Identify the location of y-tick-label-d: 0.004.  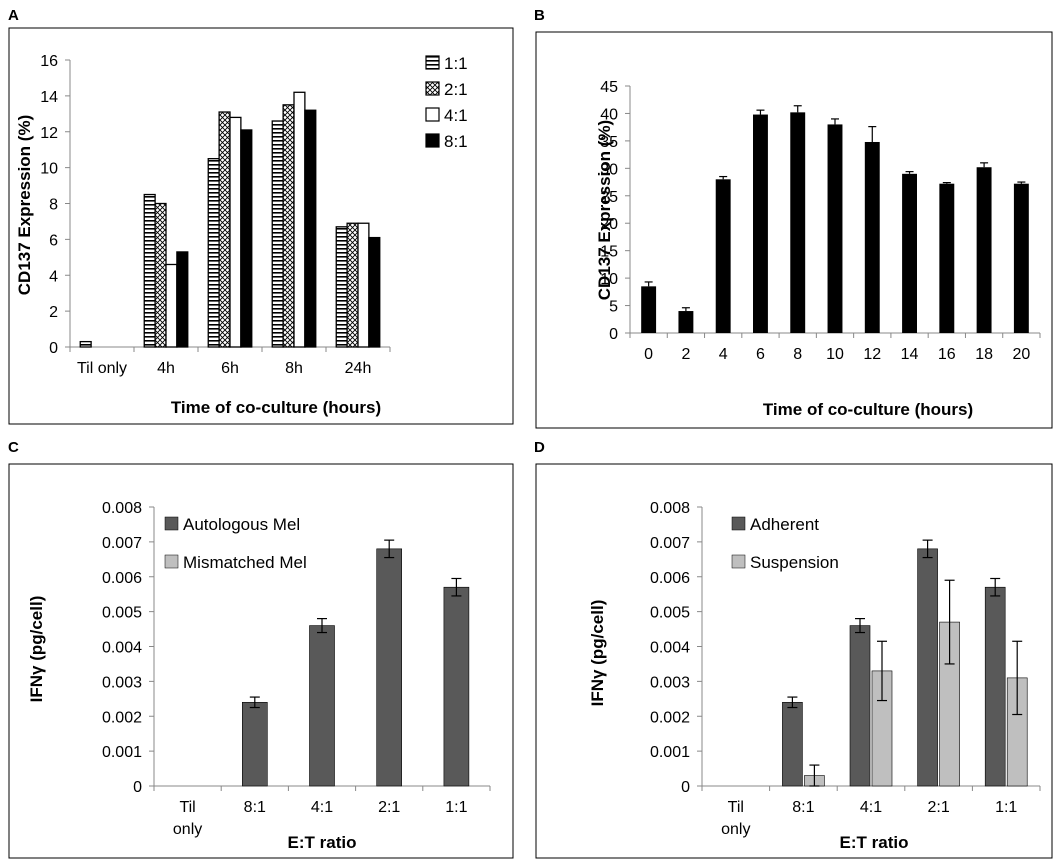
(670, 648).